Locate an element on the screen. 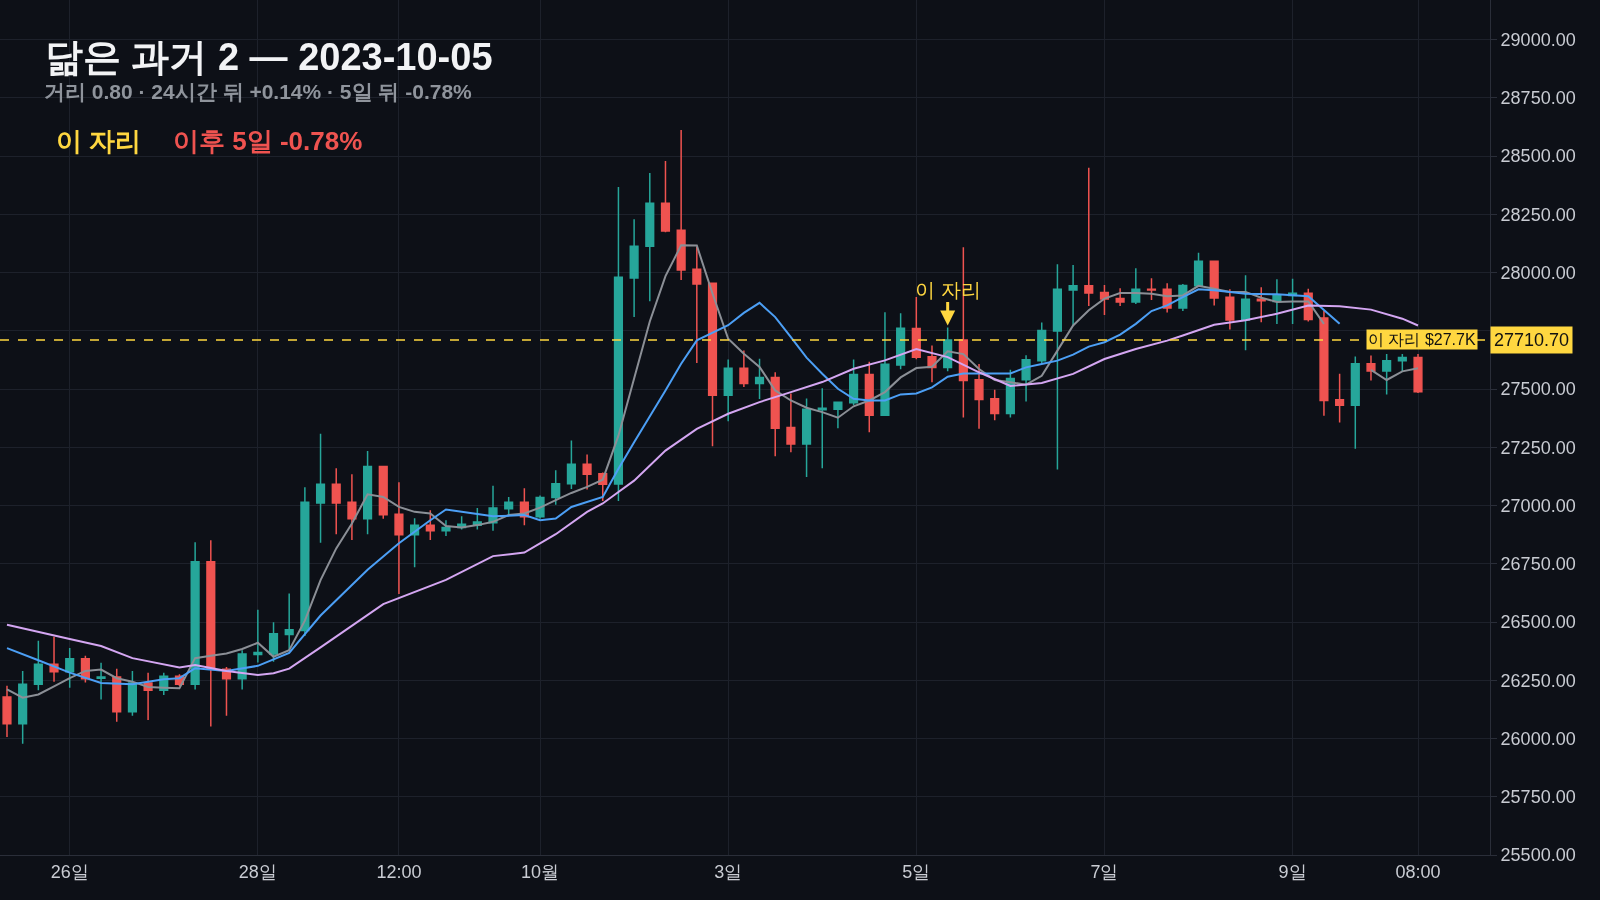 The image size is (1600, 900). y-tick-label: 27500.00 is located at coordinates (1538, 389).